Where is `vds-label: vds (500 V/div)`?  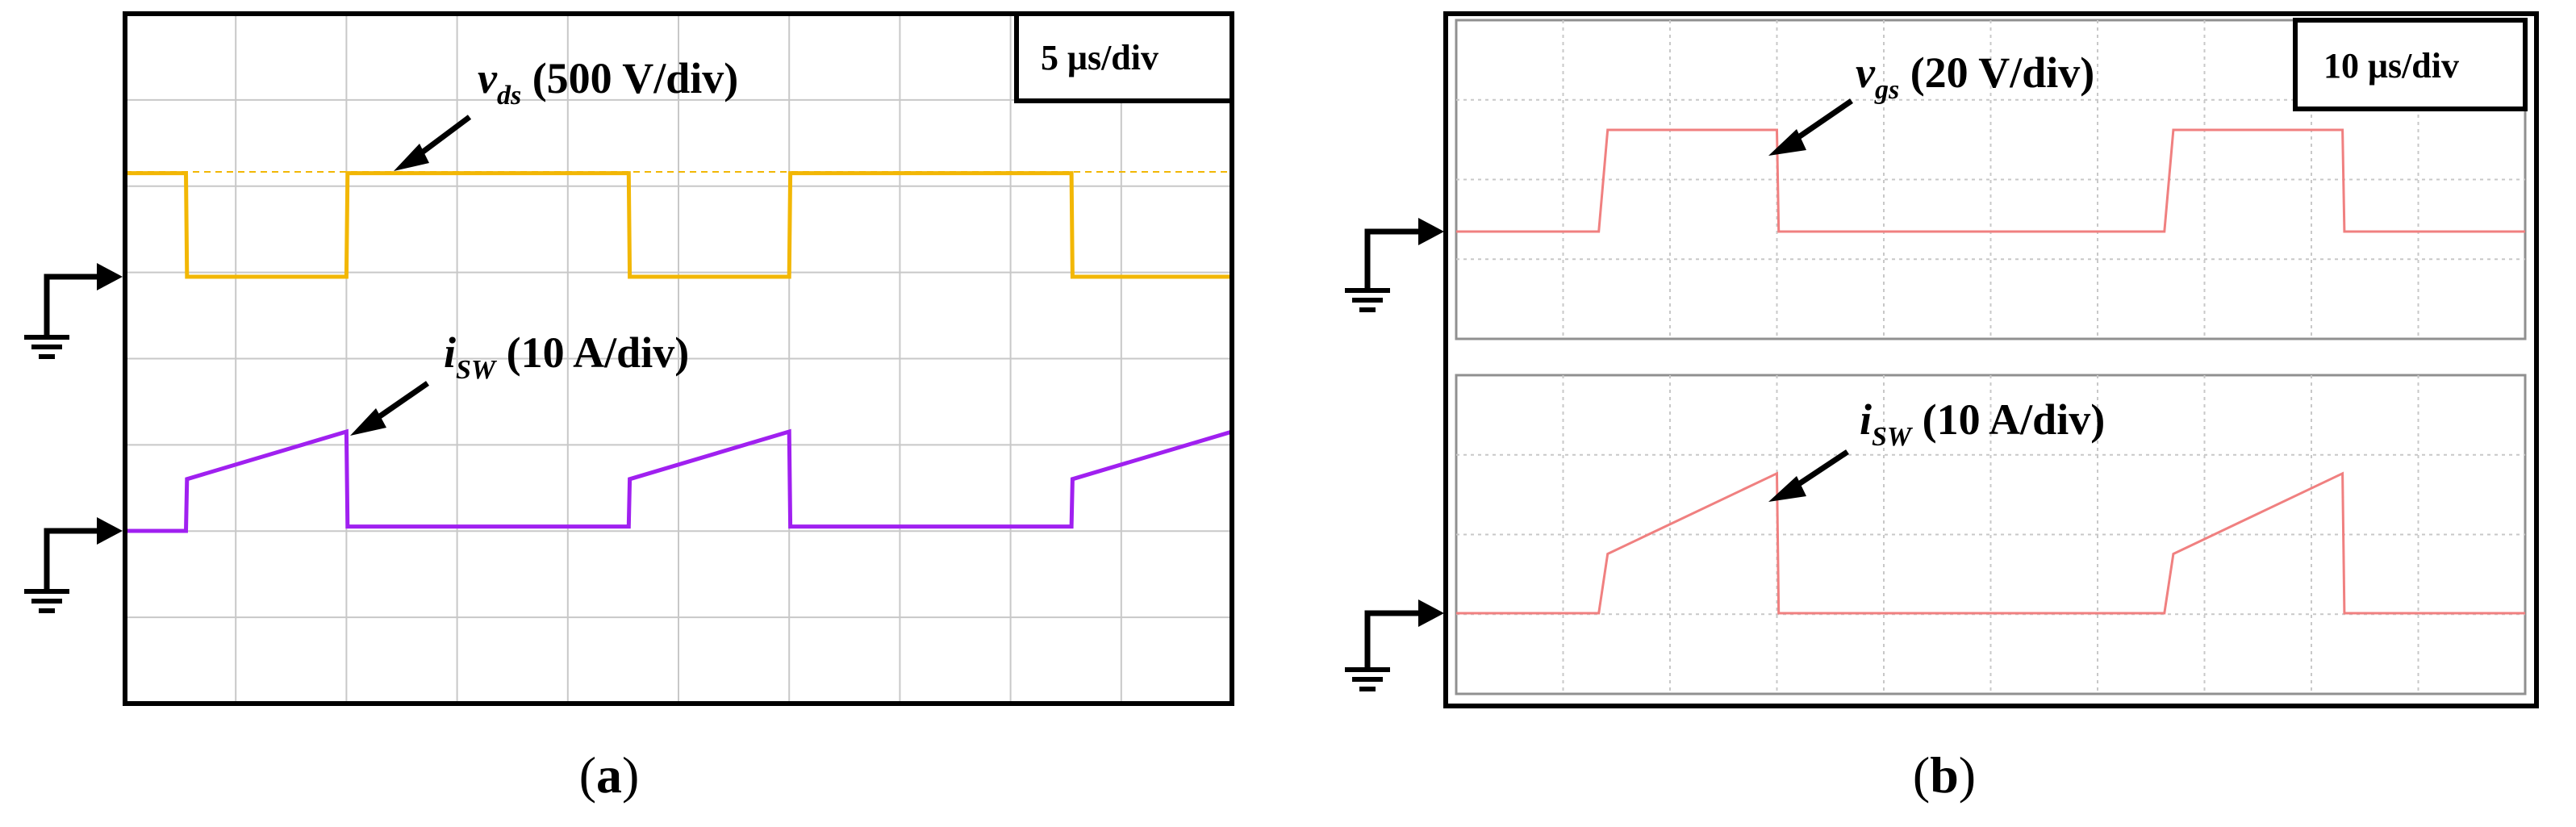
vds-label: vds (500 V/div) is located at coordinates (608, 82).